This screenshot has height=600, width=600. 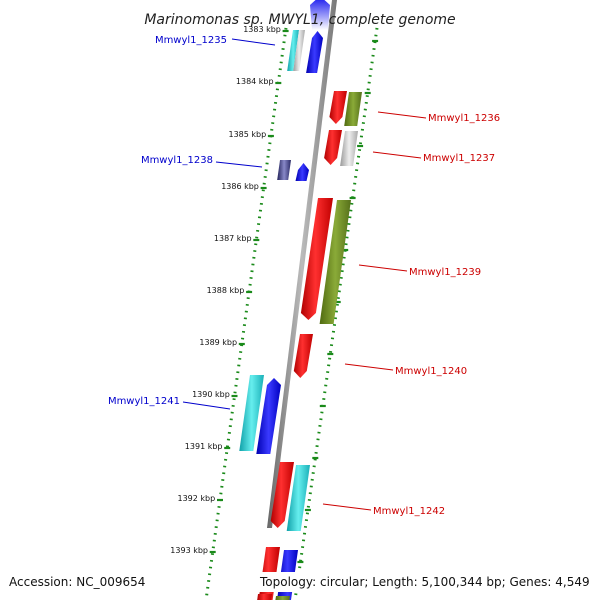 I want to click on accession-text: Accession: NC_009654, so click(x=77, y=582).